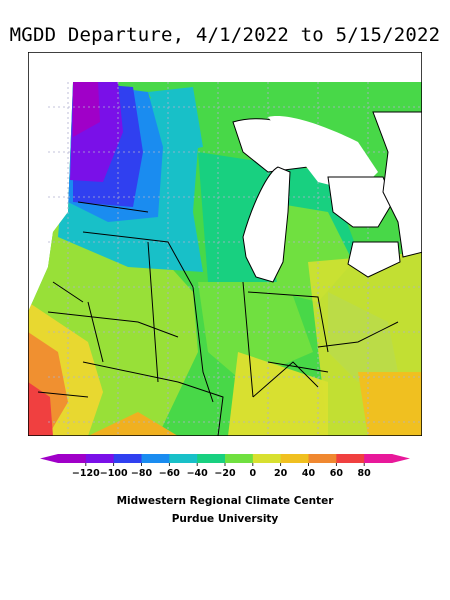 The image size is (450, 600). I want to click on legend-label: 60, so click(337, 473).